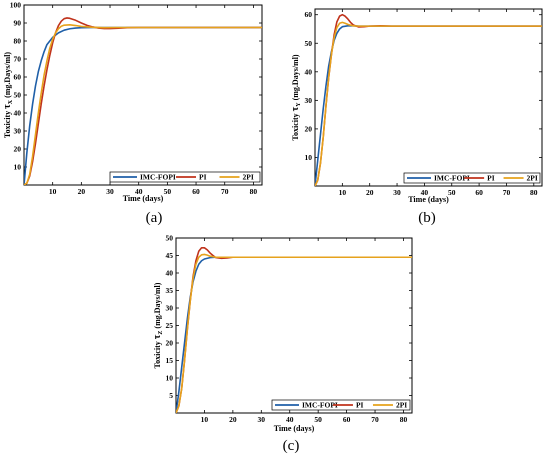 The width and height of the screenshot is (550, 457). Describe the element at coordinates (171, 395) in the screenshot. I see `panel-c-y-tick-label: 5` at that location.